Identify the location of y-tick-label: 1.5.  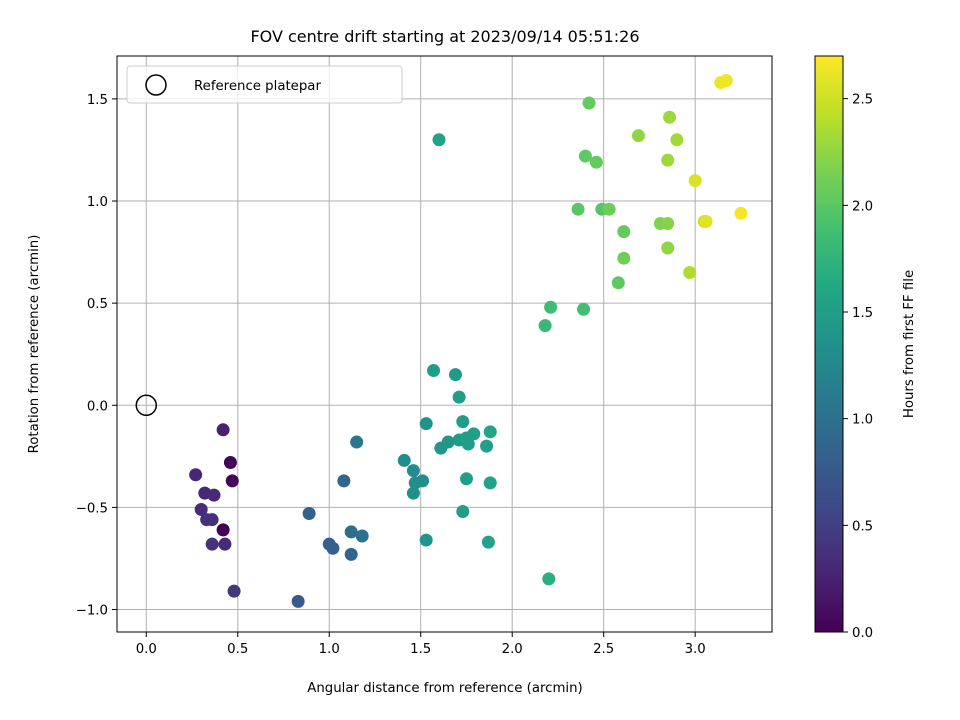
(97, 100).